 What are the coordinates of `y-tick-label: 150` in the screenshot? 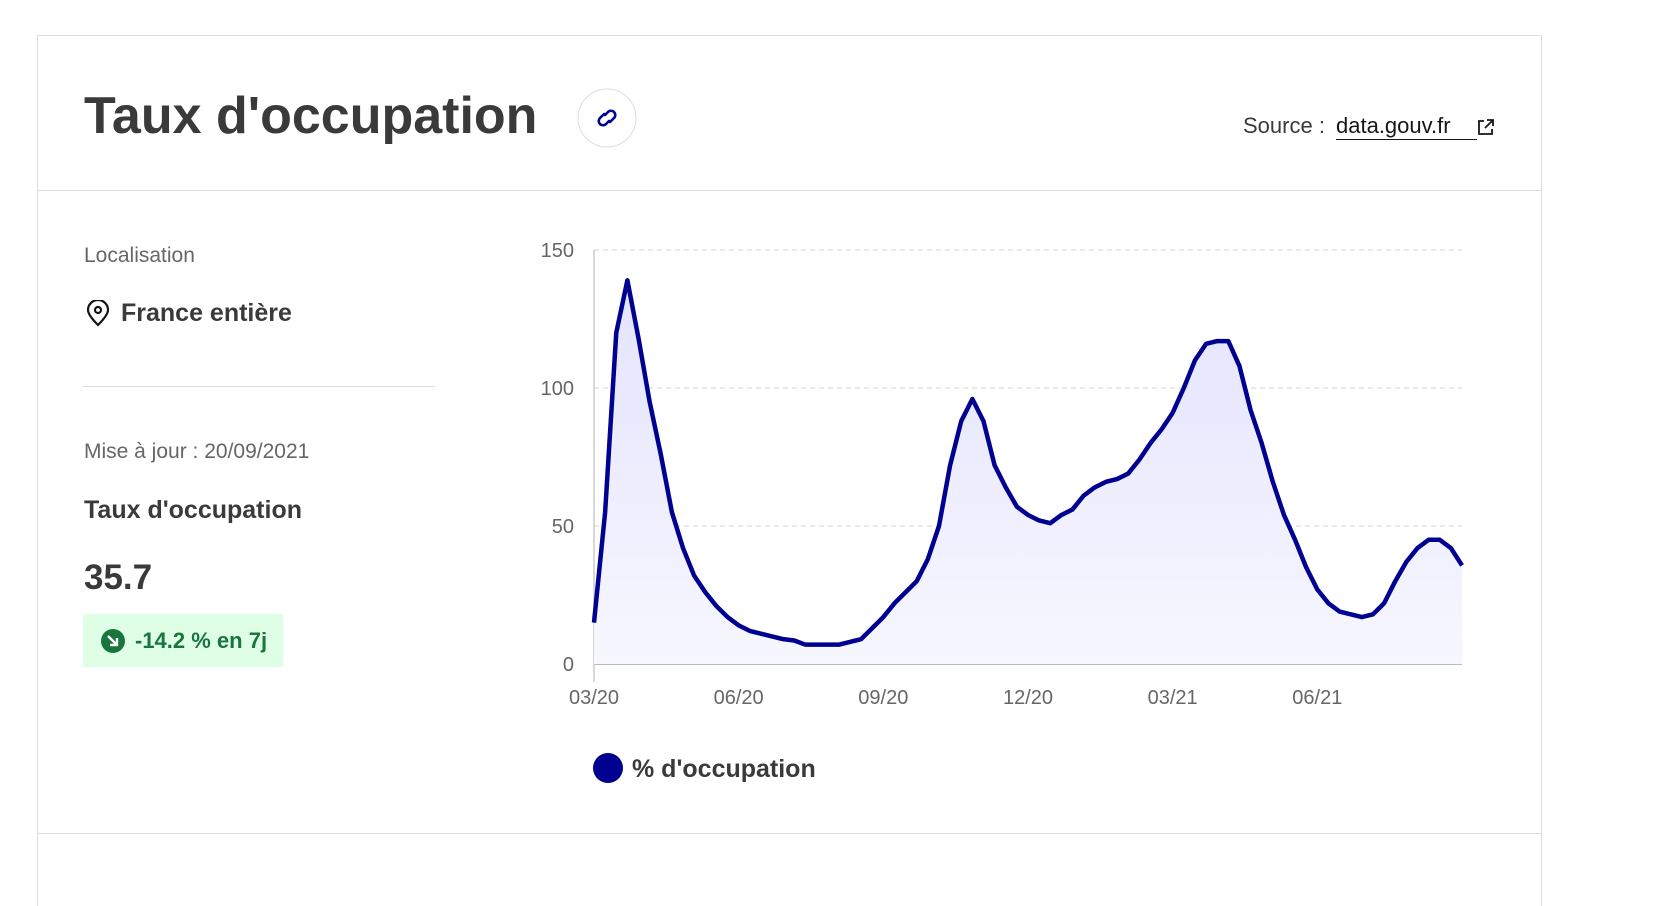 It's located at (557, 251).